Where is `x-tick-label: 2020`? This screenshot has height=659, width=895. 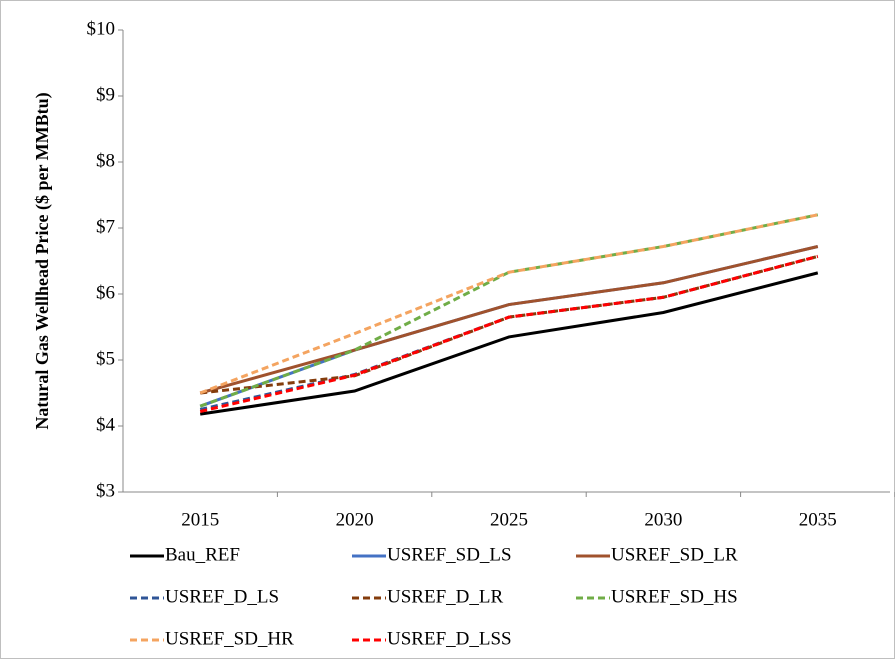
x-tick-label: 2020 is located at coordinates (355, 519).